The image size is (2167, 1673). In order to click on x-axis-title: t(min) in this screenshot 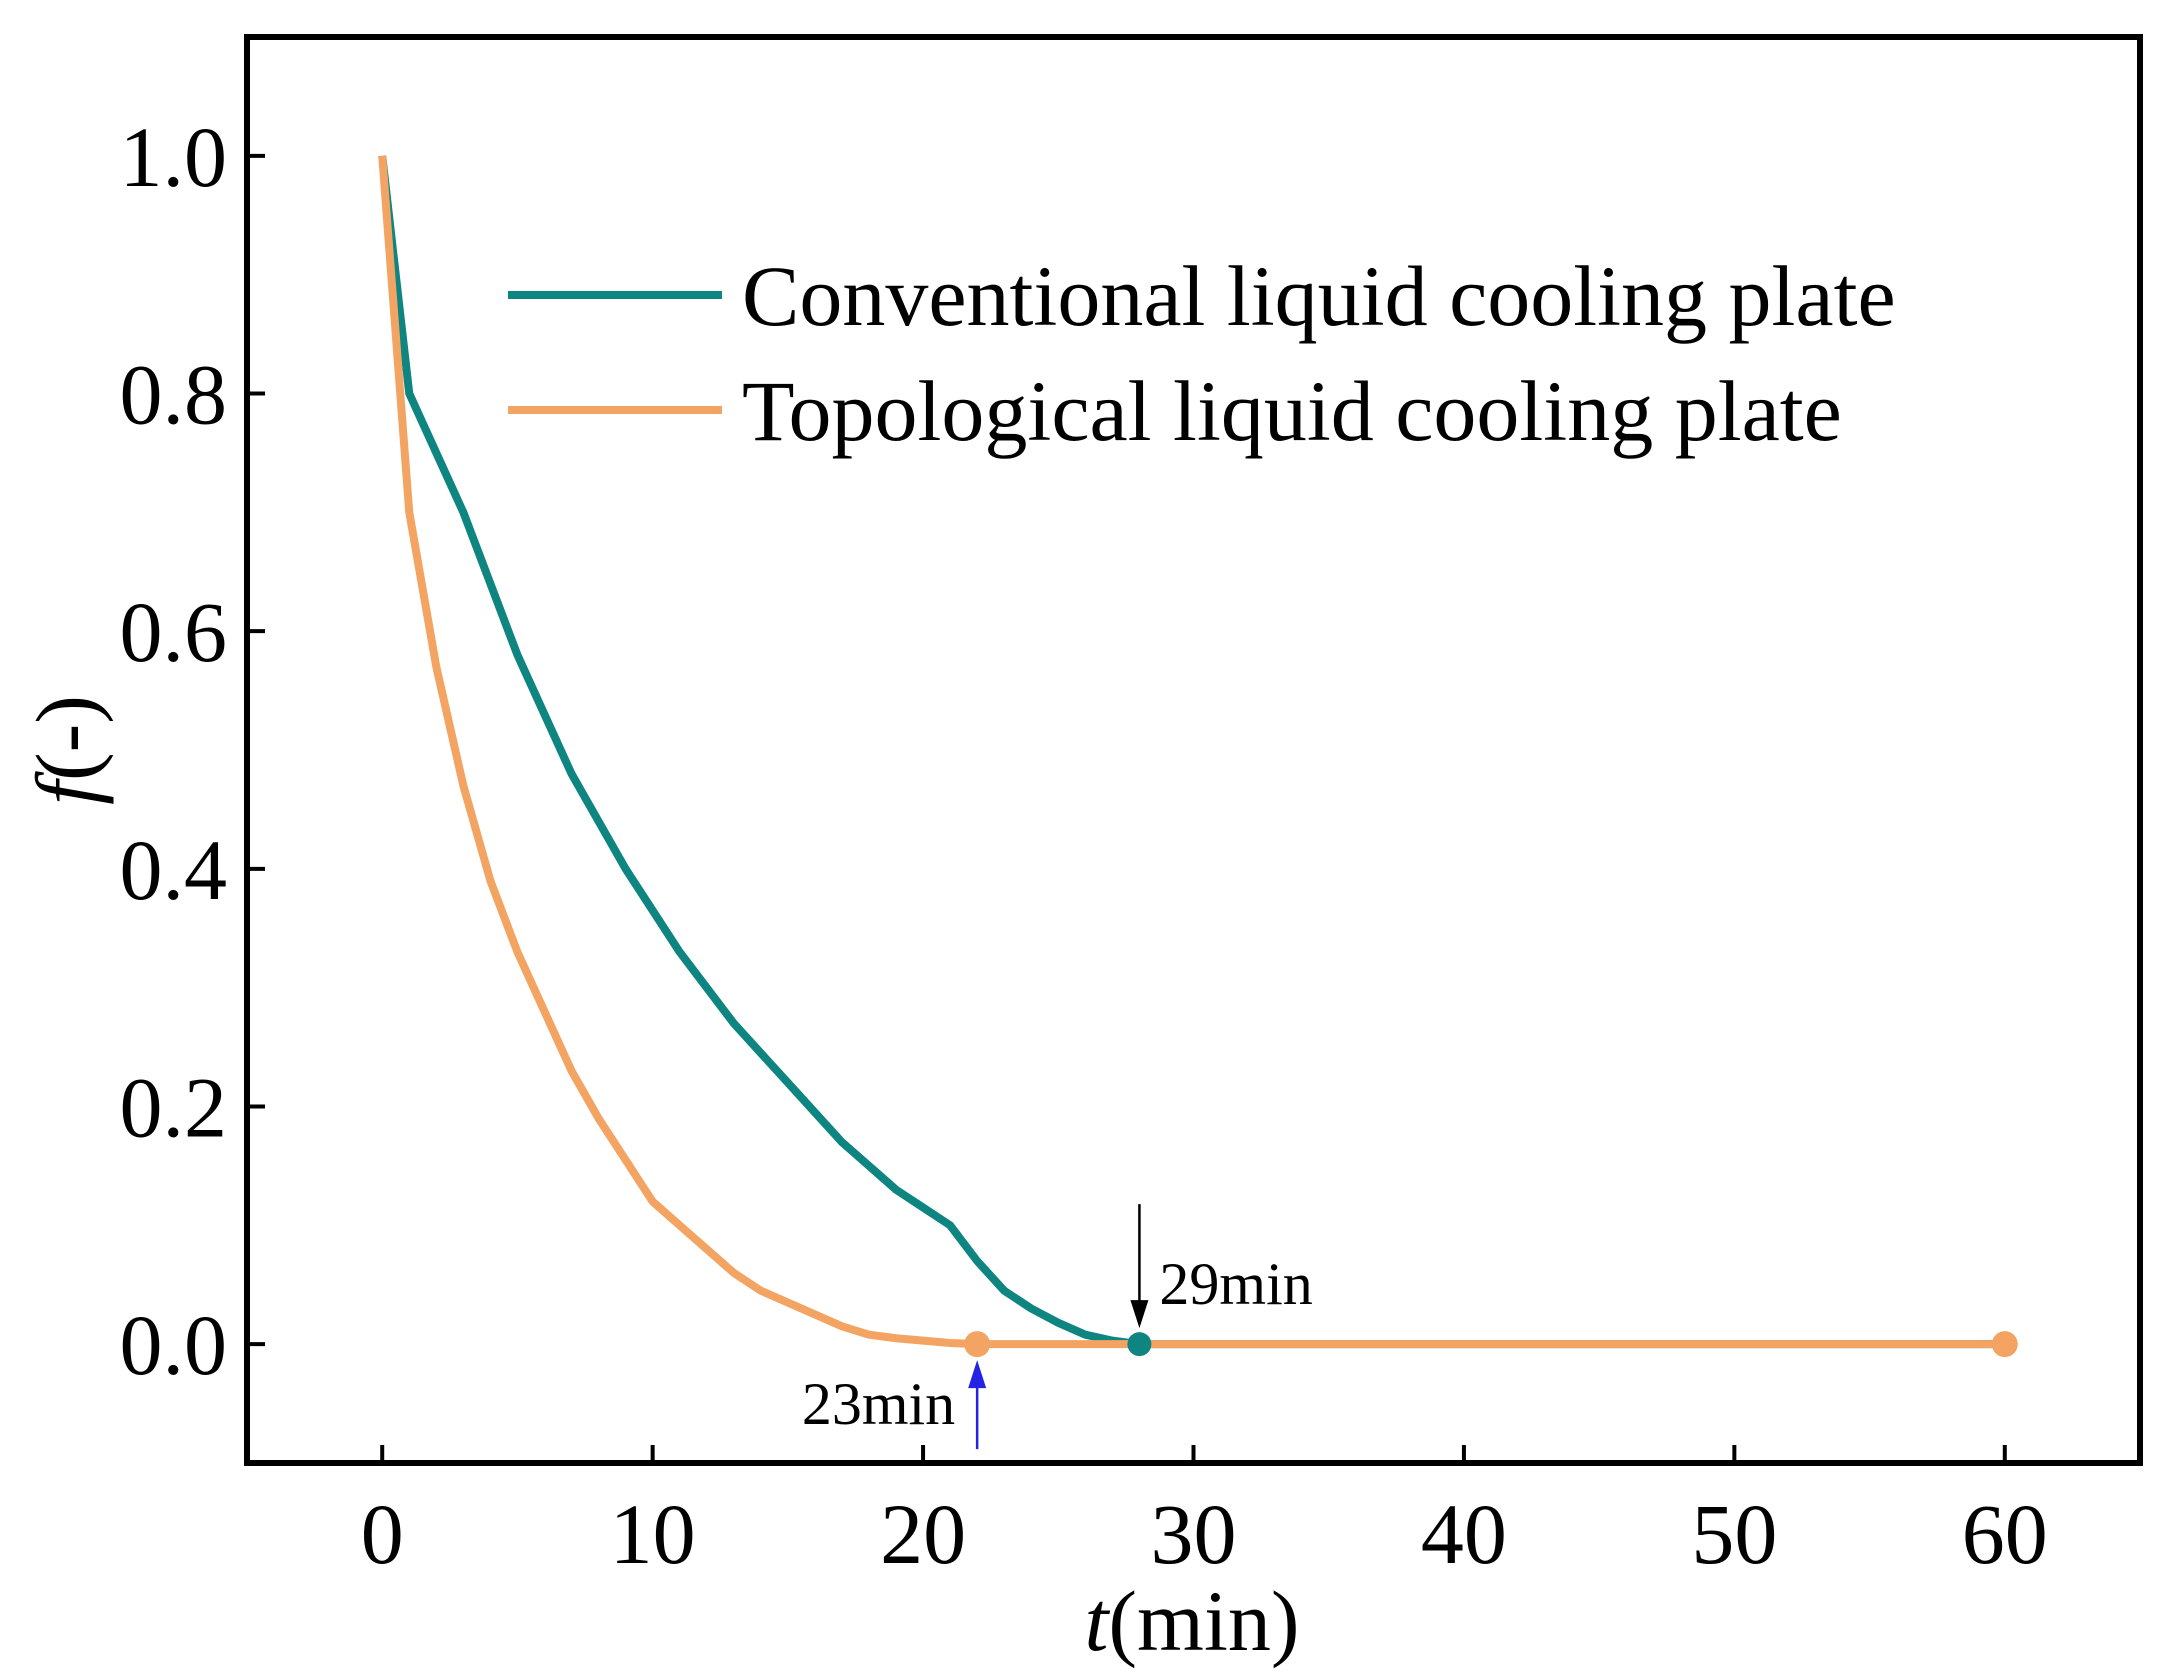, I will do `click(1192, 1621)`.